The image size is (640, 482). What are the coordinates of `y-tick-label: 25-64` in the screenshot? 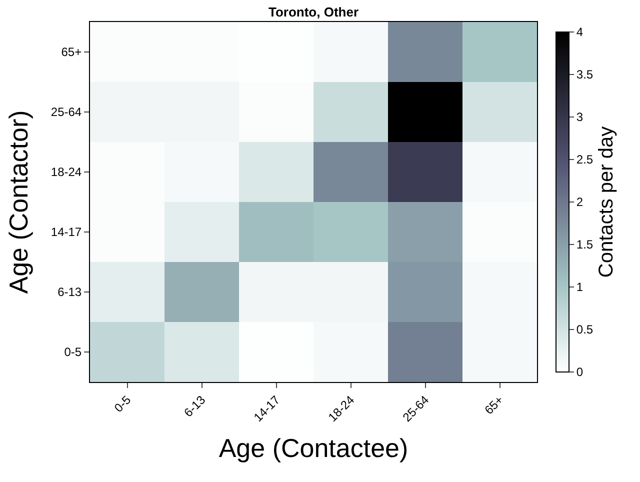 It's located at (66, 112).